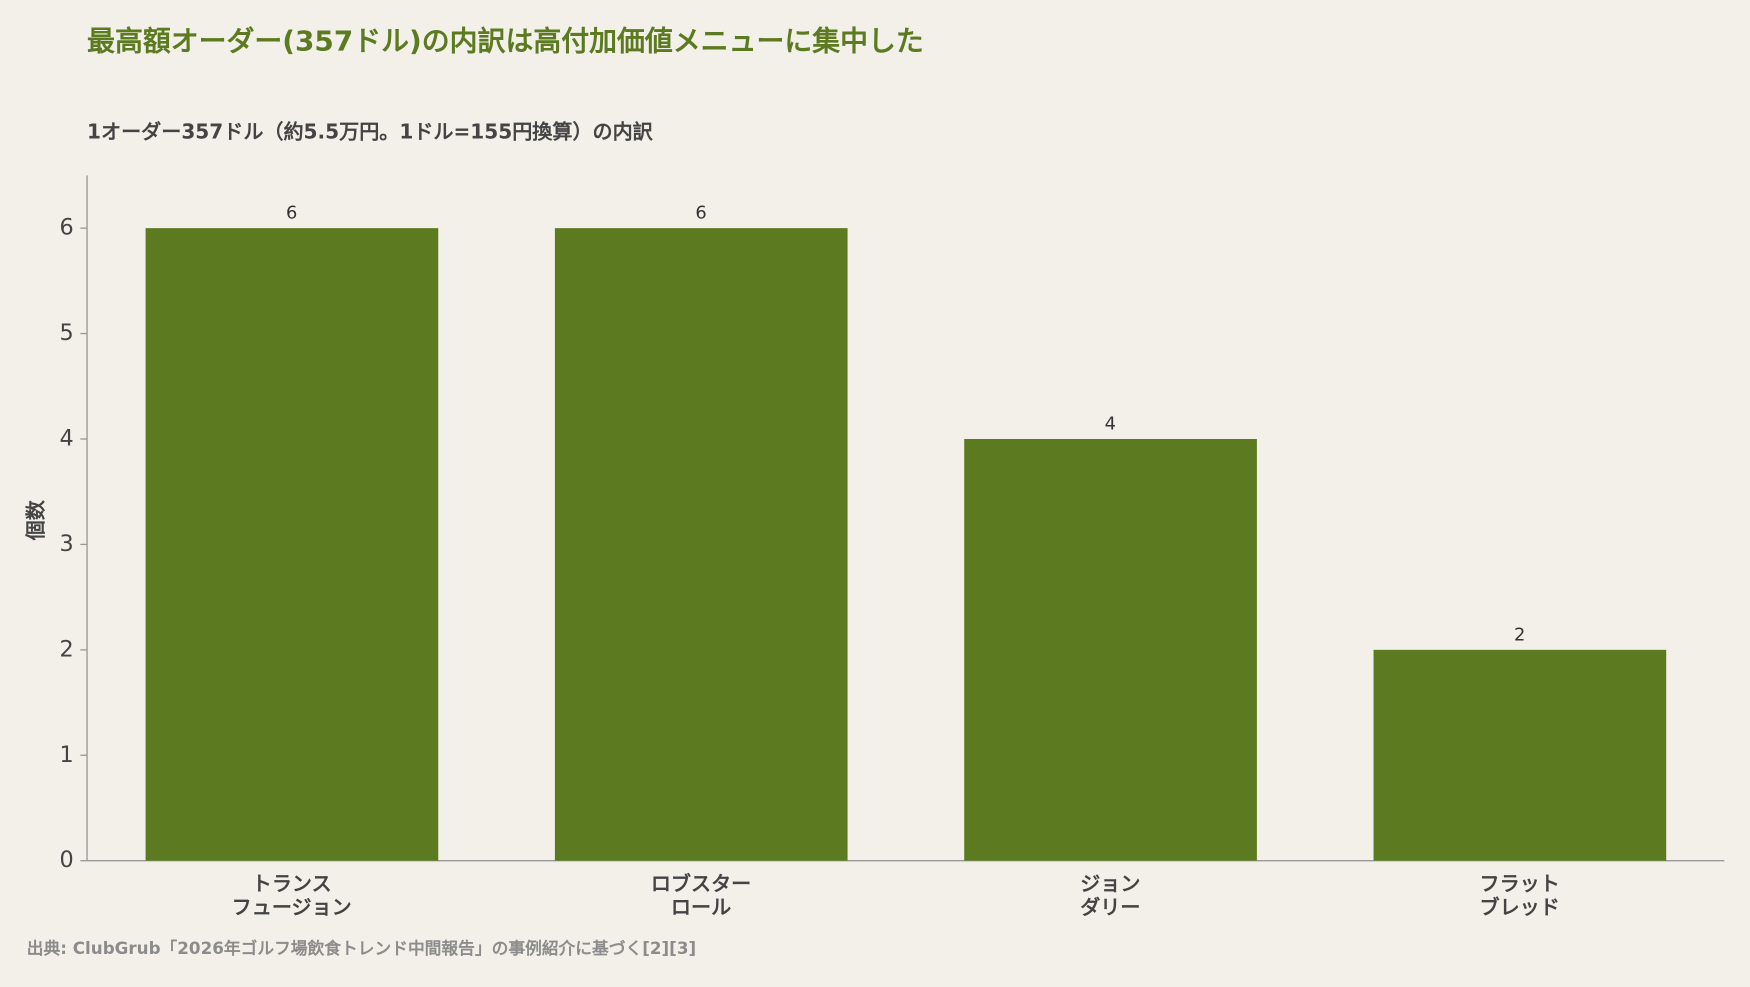 This screenshot has height=987, width=1750. I want to click on y-axis-label: 個数, so click(35, 520).